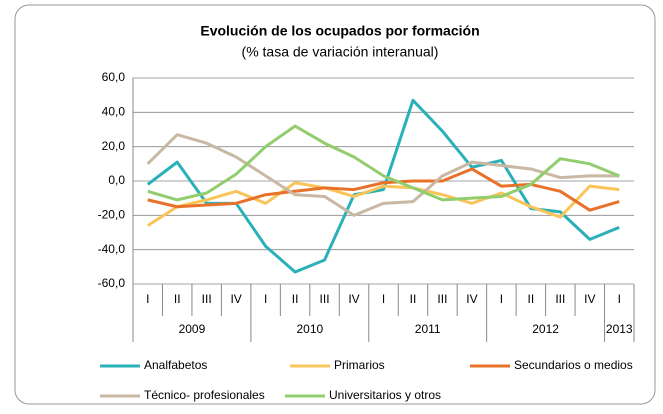 This screenshot has width=663, height=414. Describe the element at coordinates (545, 329) in the screenshot. I see `year-label: 2012` at that location.